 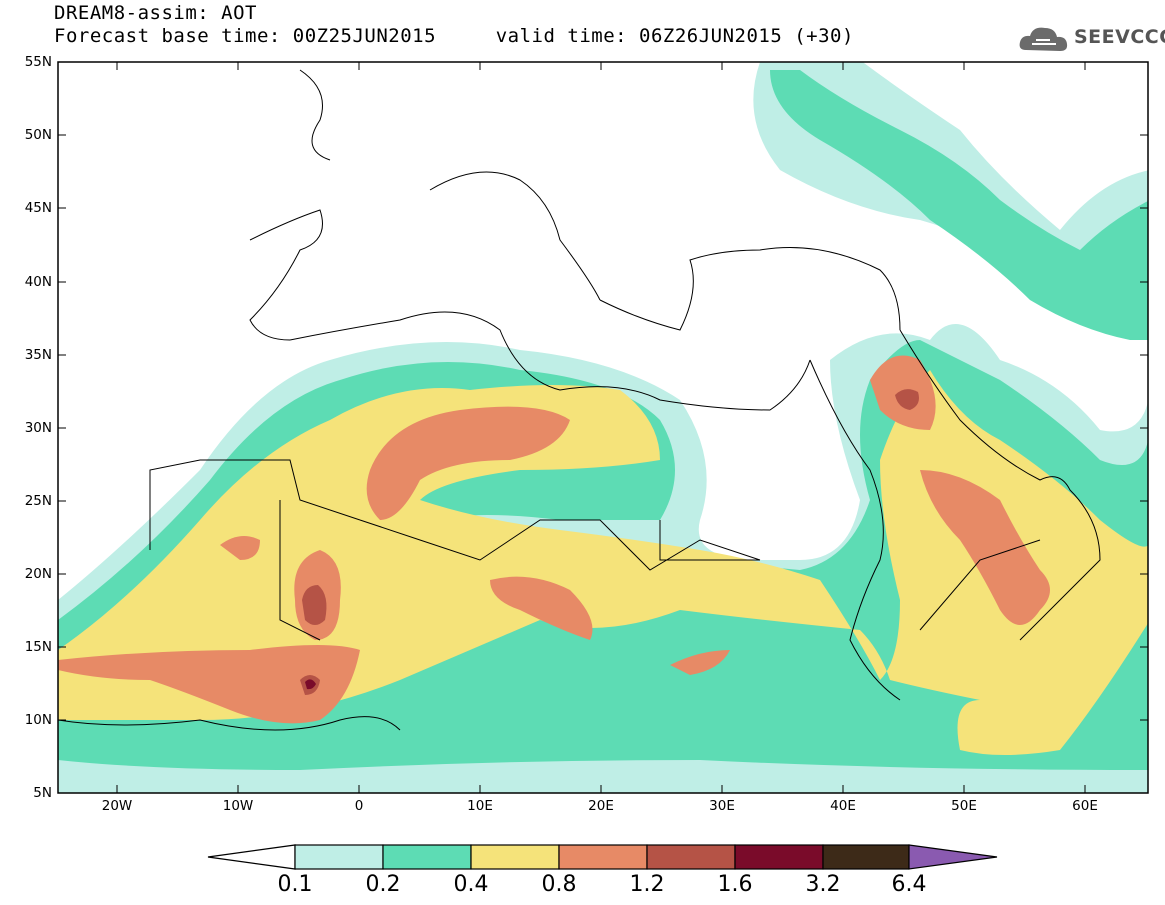 I want to click on lat-label: 35N, so click(x=38, y=355).